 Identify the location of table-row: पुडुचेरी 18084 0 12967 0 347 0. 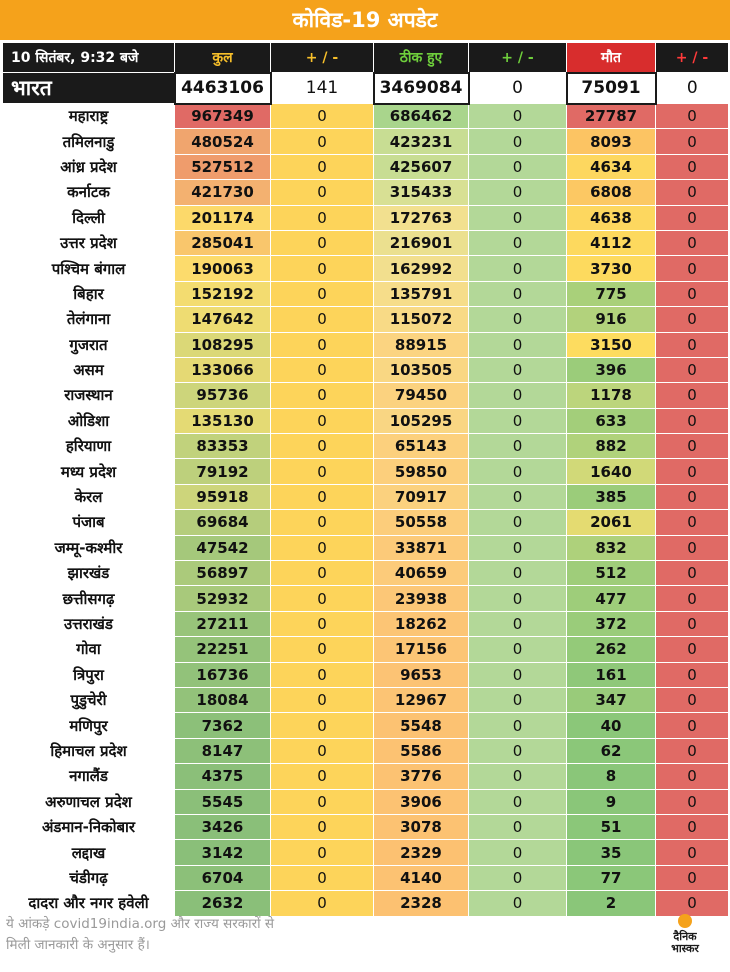
(365, 700).